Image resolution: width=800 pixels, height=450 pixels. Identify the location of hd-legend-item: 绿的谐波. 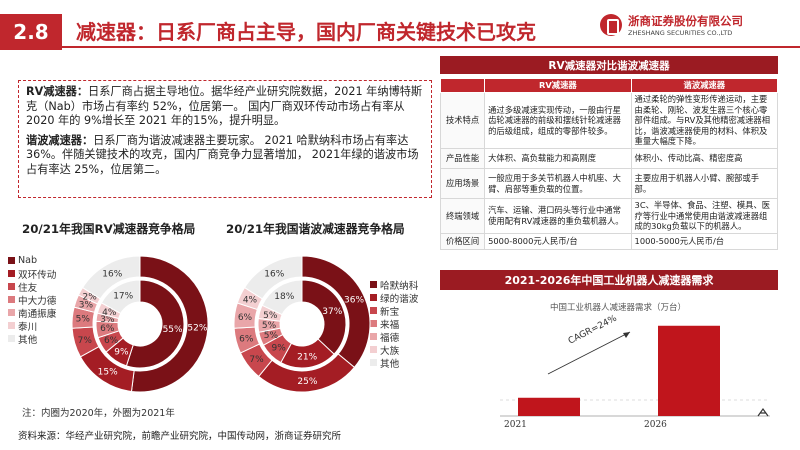
(394, 298).